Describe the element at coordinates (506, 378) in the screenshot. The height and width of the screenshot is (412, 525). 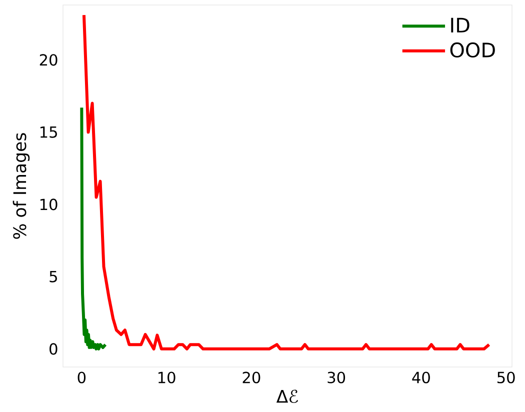
I see `x-tick-label: 50` at that location.